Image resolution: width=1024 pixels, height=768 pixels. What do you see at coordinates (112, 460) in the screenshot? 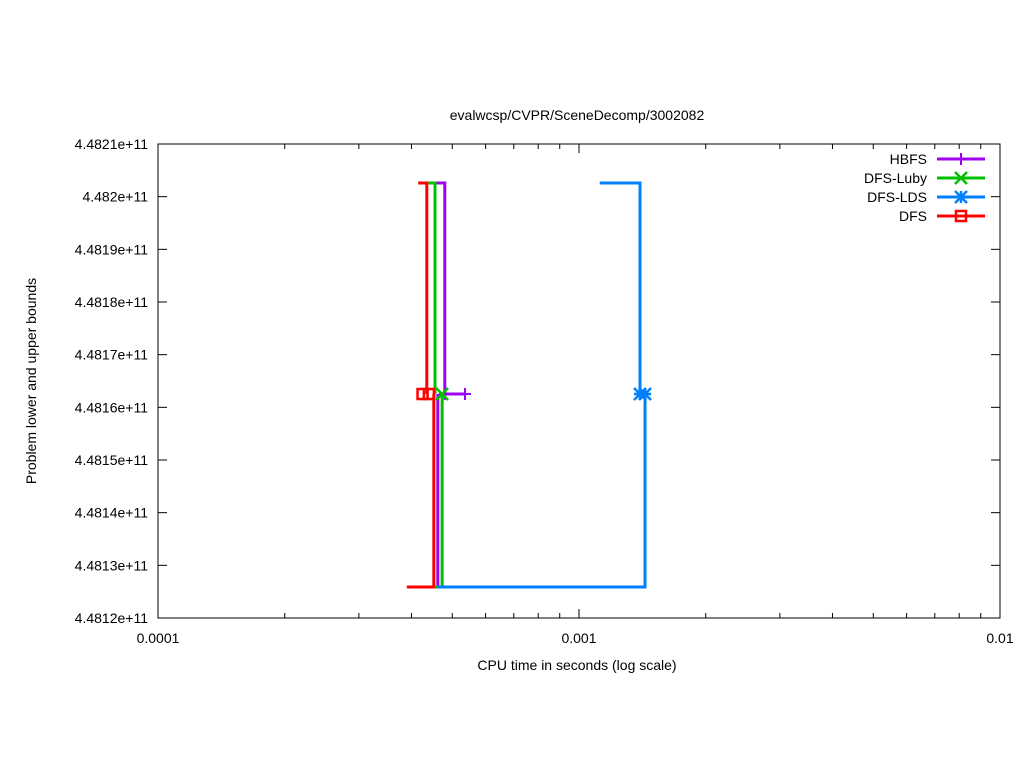
I see `y-tick-label: 4.4815e+11` at bounding box center [112, 460].